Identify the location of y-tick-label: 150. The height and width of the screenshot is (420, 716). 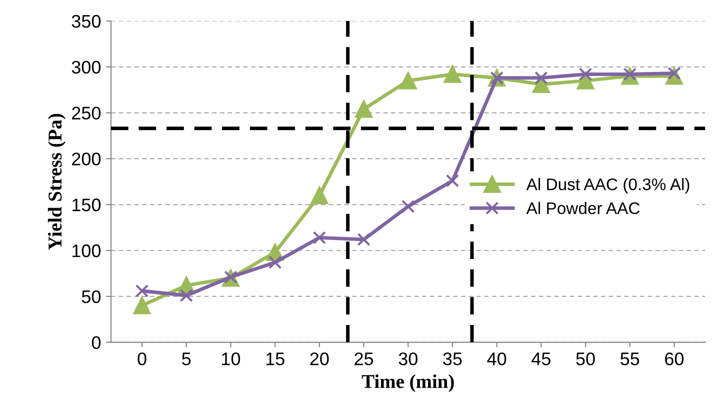
(86, 205).